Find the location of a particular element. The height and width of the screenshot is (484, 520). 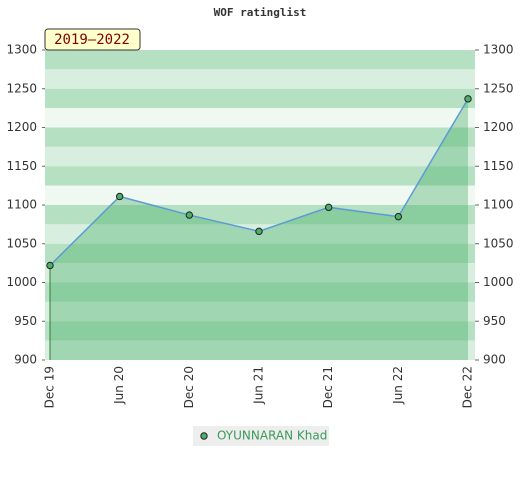

y2-tick-label: 1200 is located at coordinates (498, 127).